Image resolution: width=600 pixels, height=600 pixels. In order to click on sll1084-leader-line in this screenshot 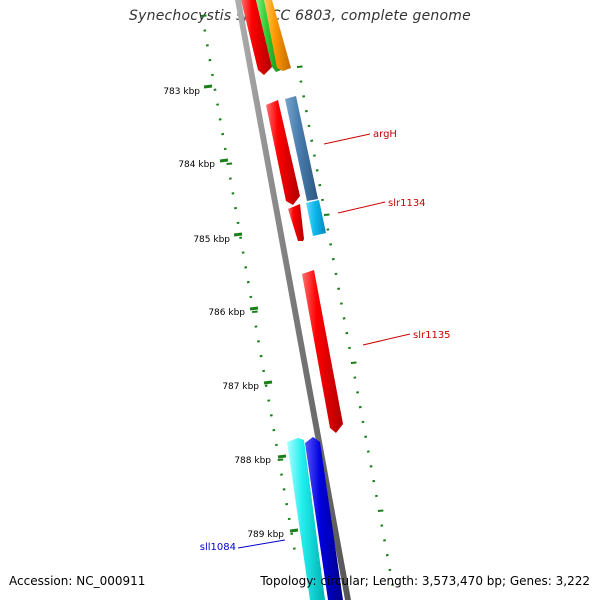, I will do `click(261, 544)`.